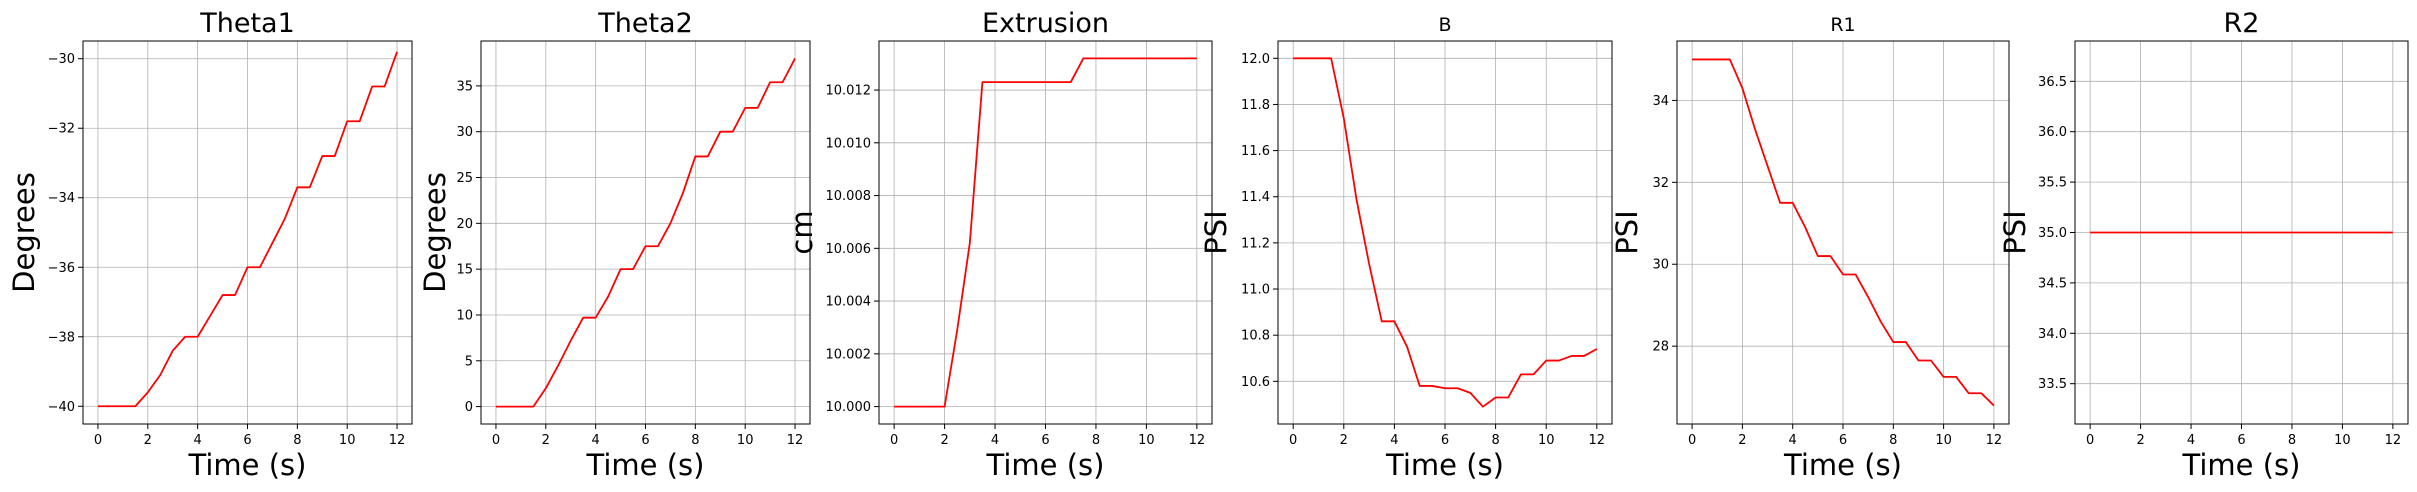 Image resolution: width=2417 pixels, height=492 pixels. I want to click on y-tick-label: 10.002, so click(849, 354).